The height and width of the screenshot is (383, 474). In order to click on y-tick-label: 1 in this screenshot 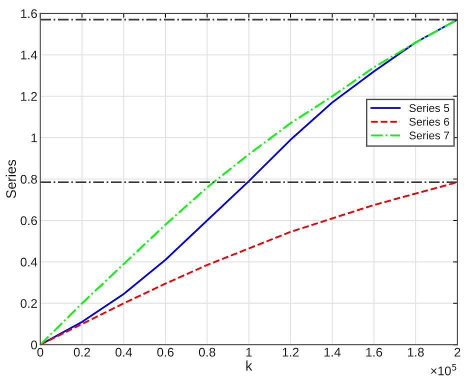, I will do `click(34, 138)`.